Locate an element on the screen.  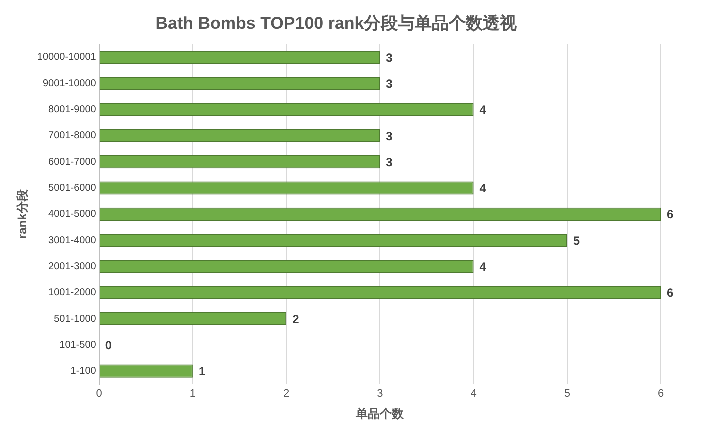
data-label: 1 is located at coordinates (202, 371).